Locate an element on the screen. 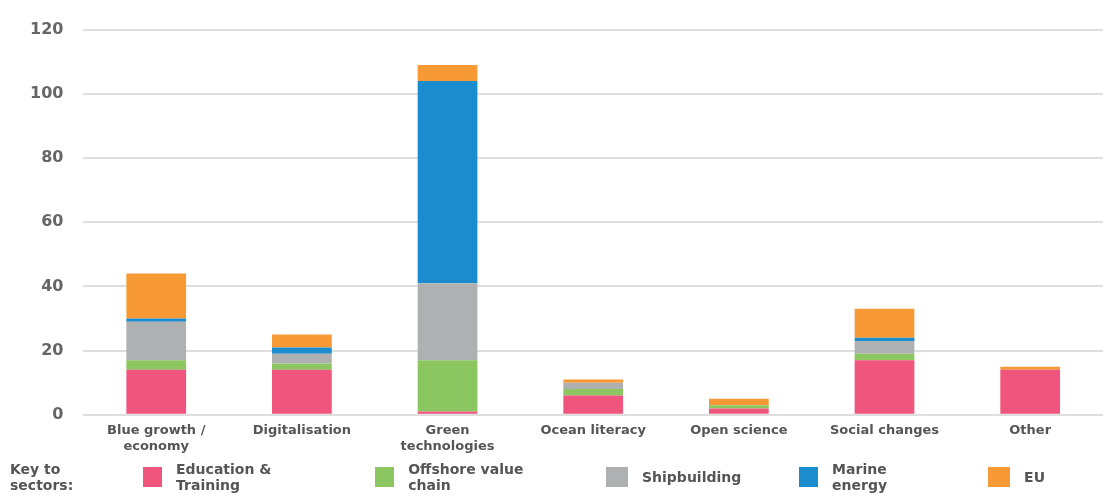 The image size is (1103, 497). y-tick-label: 60 is located at coordinates (52, 221).